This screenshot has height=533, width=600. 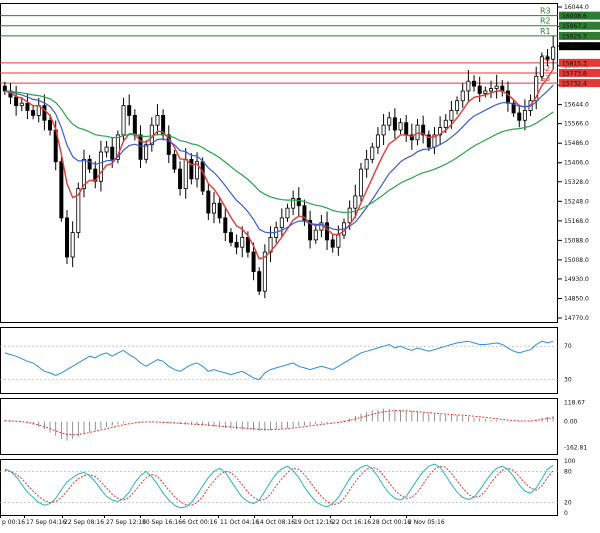 What do you see at coordinates (279, 360) in the screenshot?
I see `osc1-frame` at bounding box center [279, 360].